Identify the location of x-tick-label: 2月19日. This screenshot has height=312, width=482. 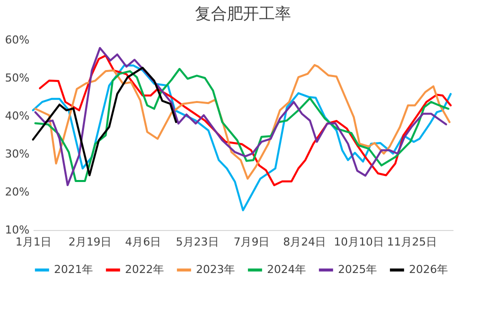
(90, 242).